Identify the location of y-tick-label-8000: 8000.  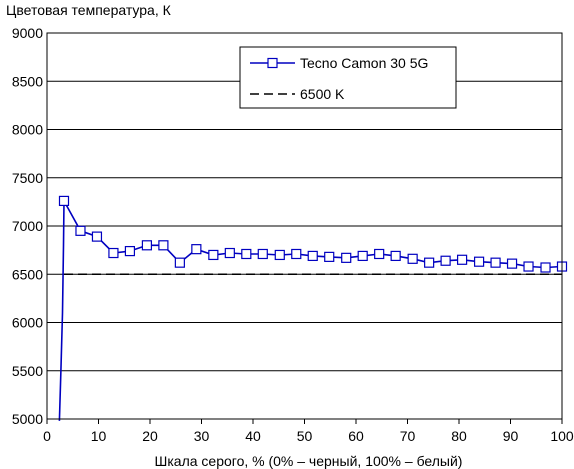
(27, 130).